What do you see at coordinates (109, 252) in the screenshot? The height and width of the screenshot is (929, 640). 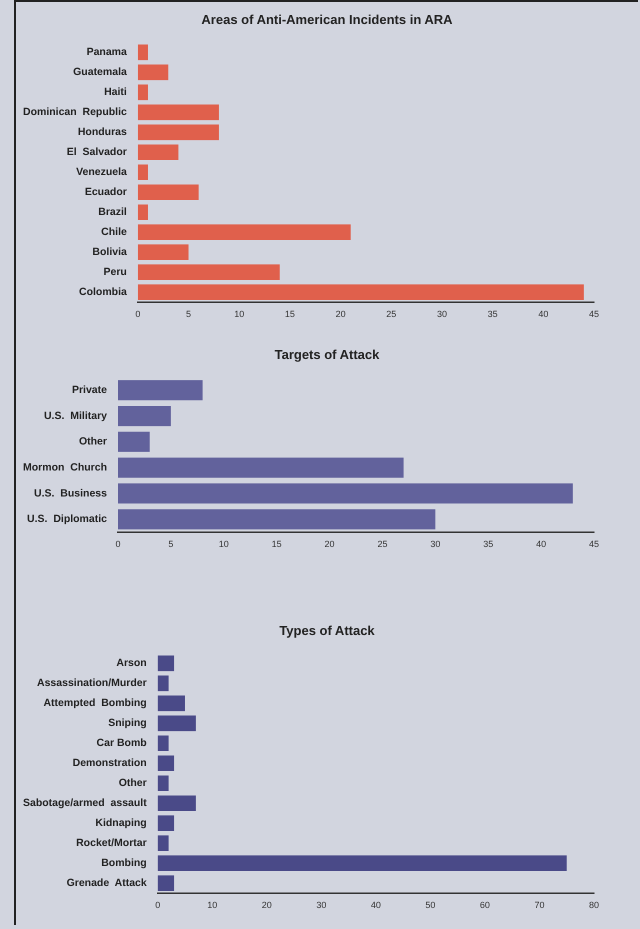 I see `y-tick-label: Bolivia` at bounding box center [109, 252].